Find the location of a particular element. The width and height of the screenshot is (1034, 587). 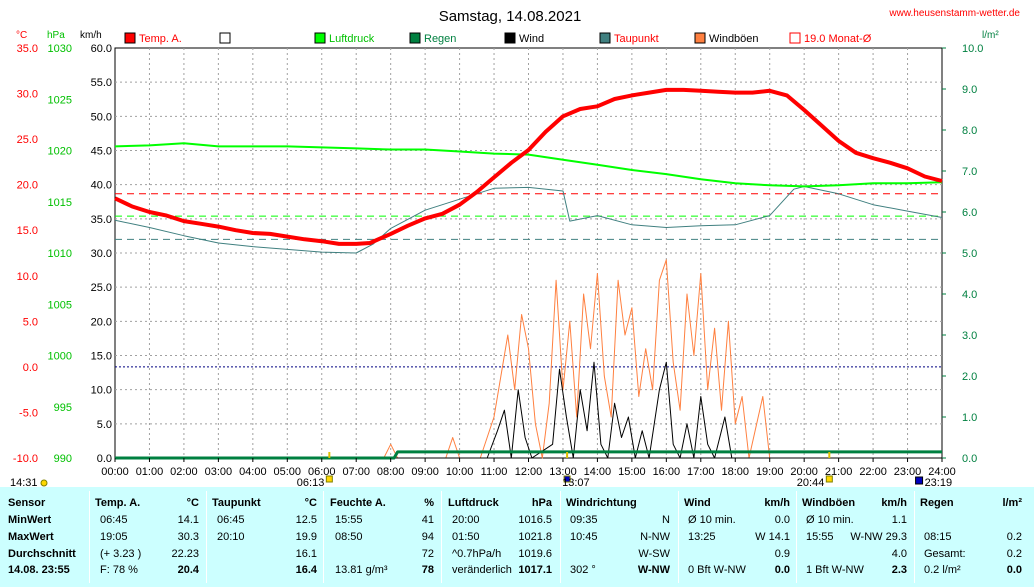

x-axis-tick: 18:00 is located at coordinates (735, 472).